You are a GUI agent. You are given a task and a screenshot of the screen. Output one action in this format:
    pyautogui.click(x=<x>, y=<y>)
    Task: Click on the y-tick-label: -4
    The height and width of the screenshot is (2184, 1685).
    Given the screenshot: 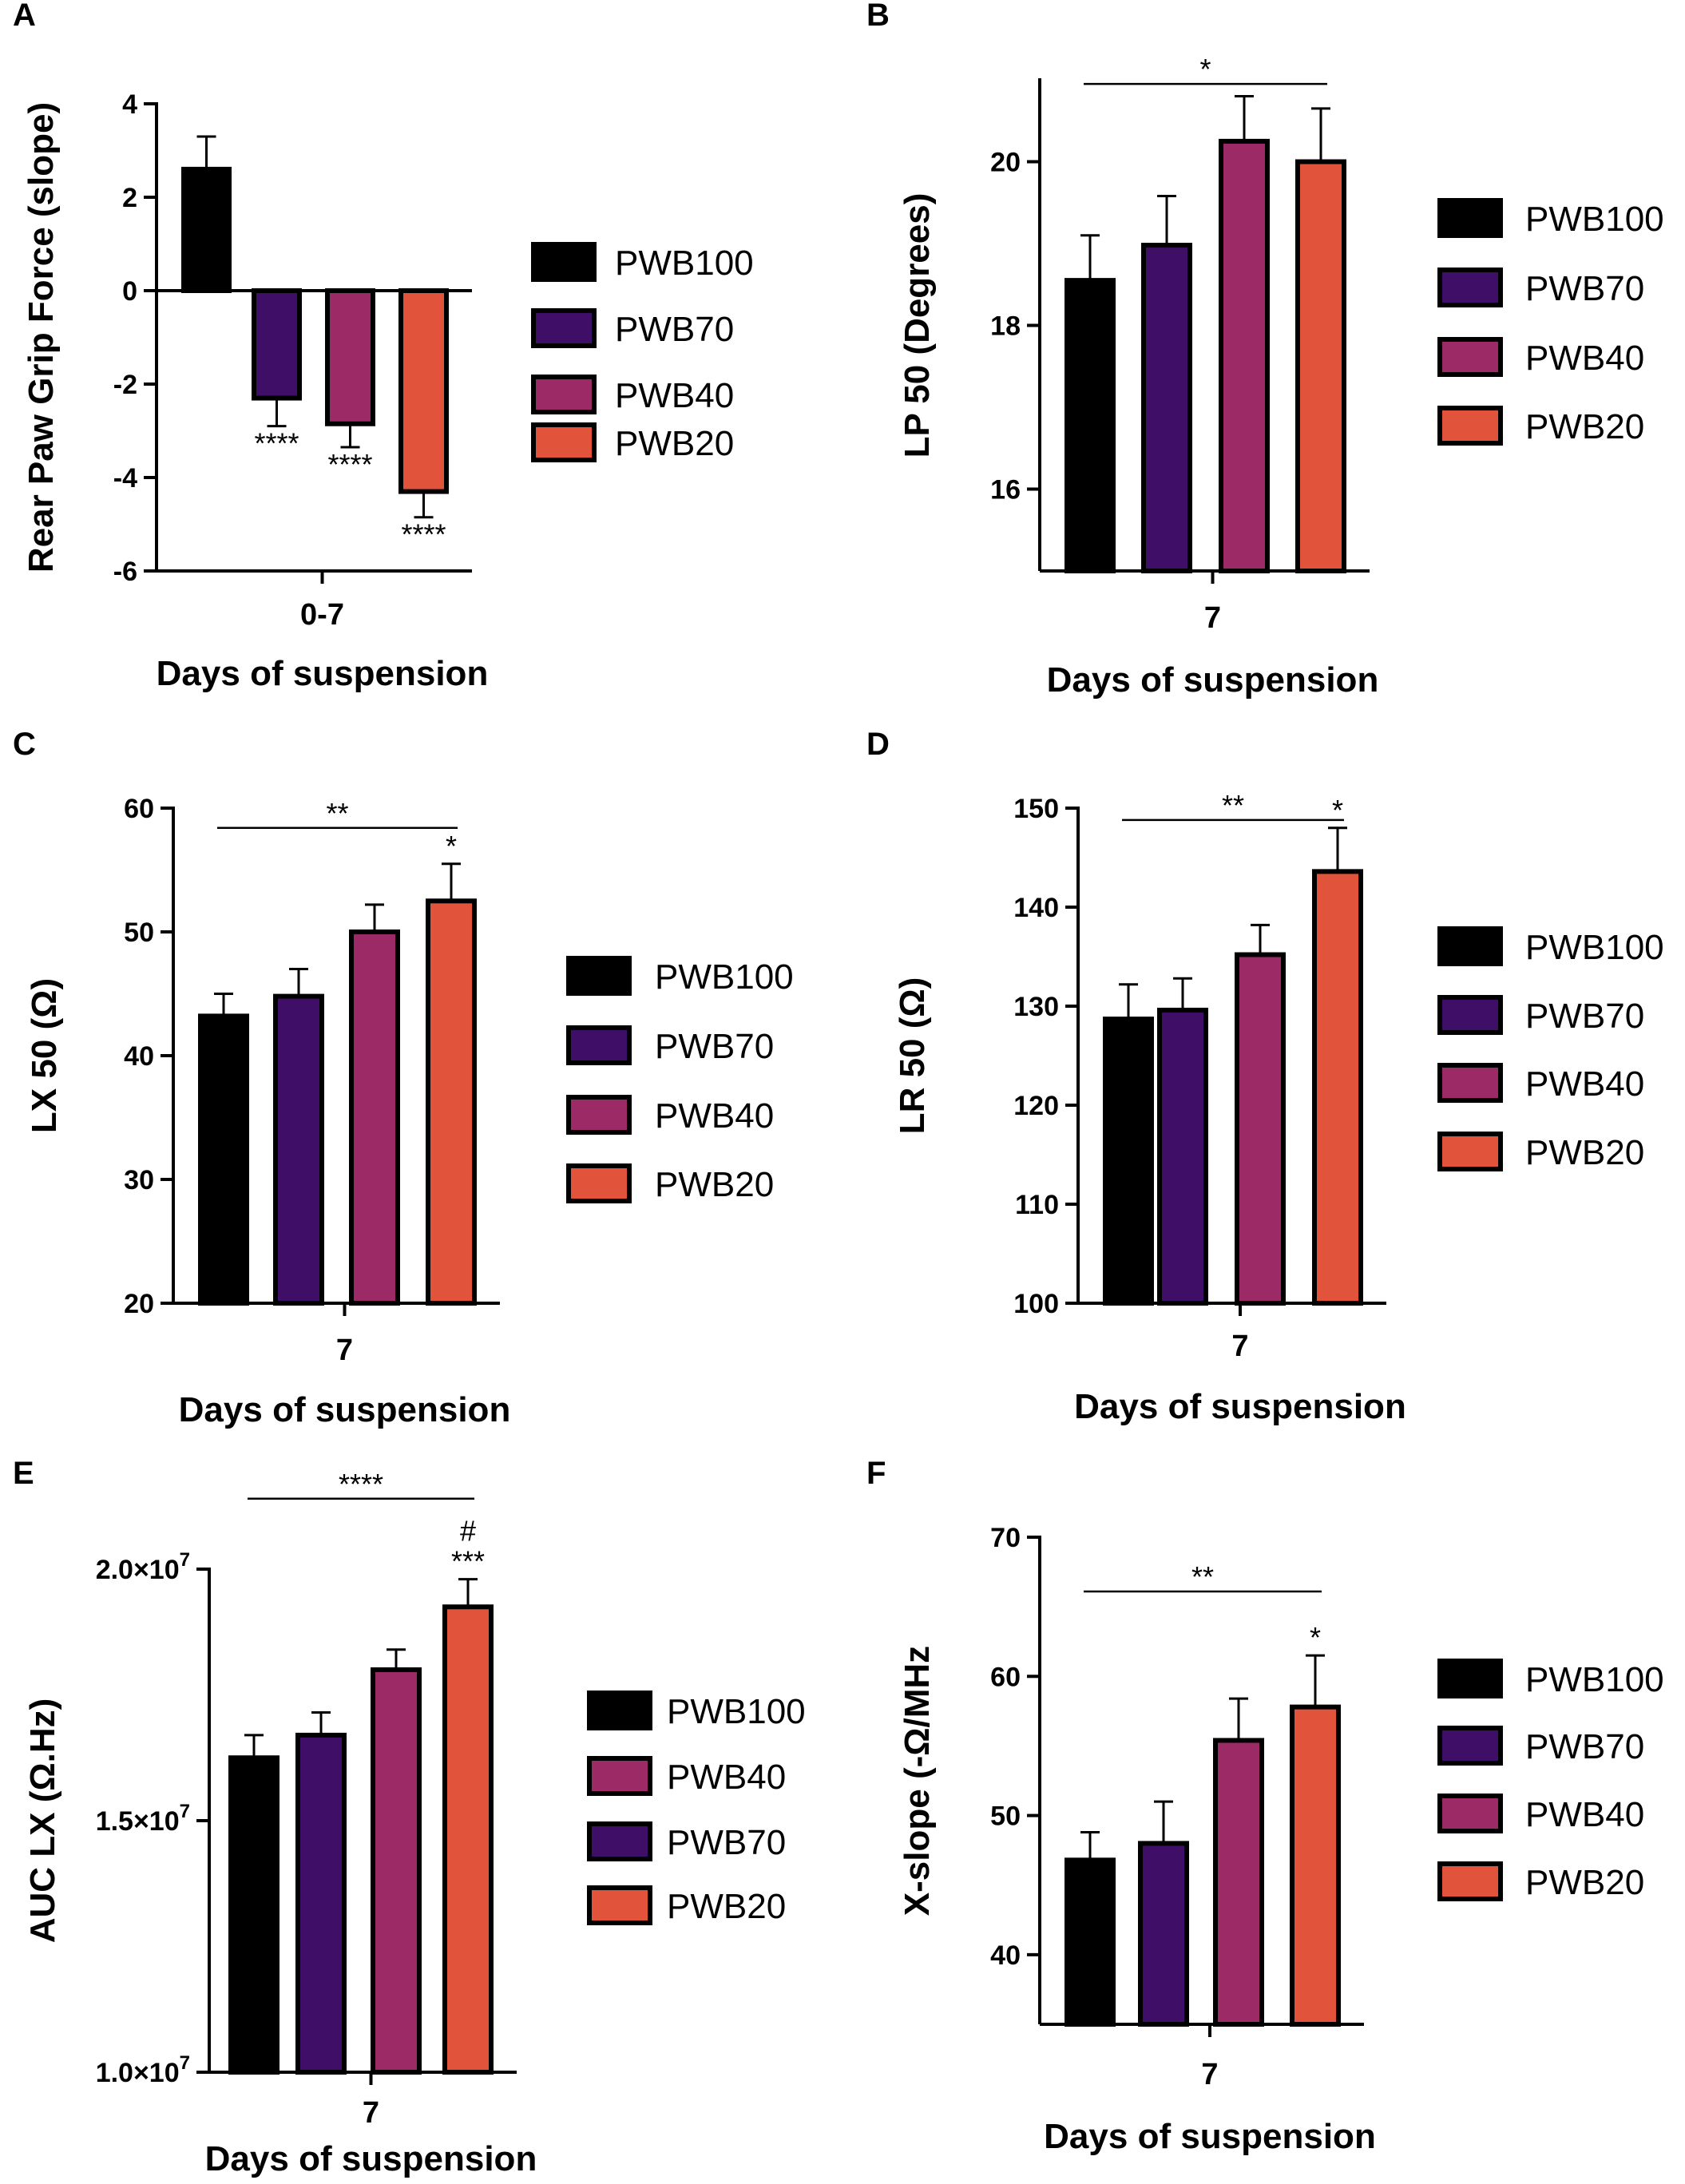 What is the action you would take?
    pyautogui.click(x=125, y=478)
    